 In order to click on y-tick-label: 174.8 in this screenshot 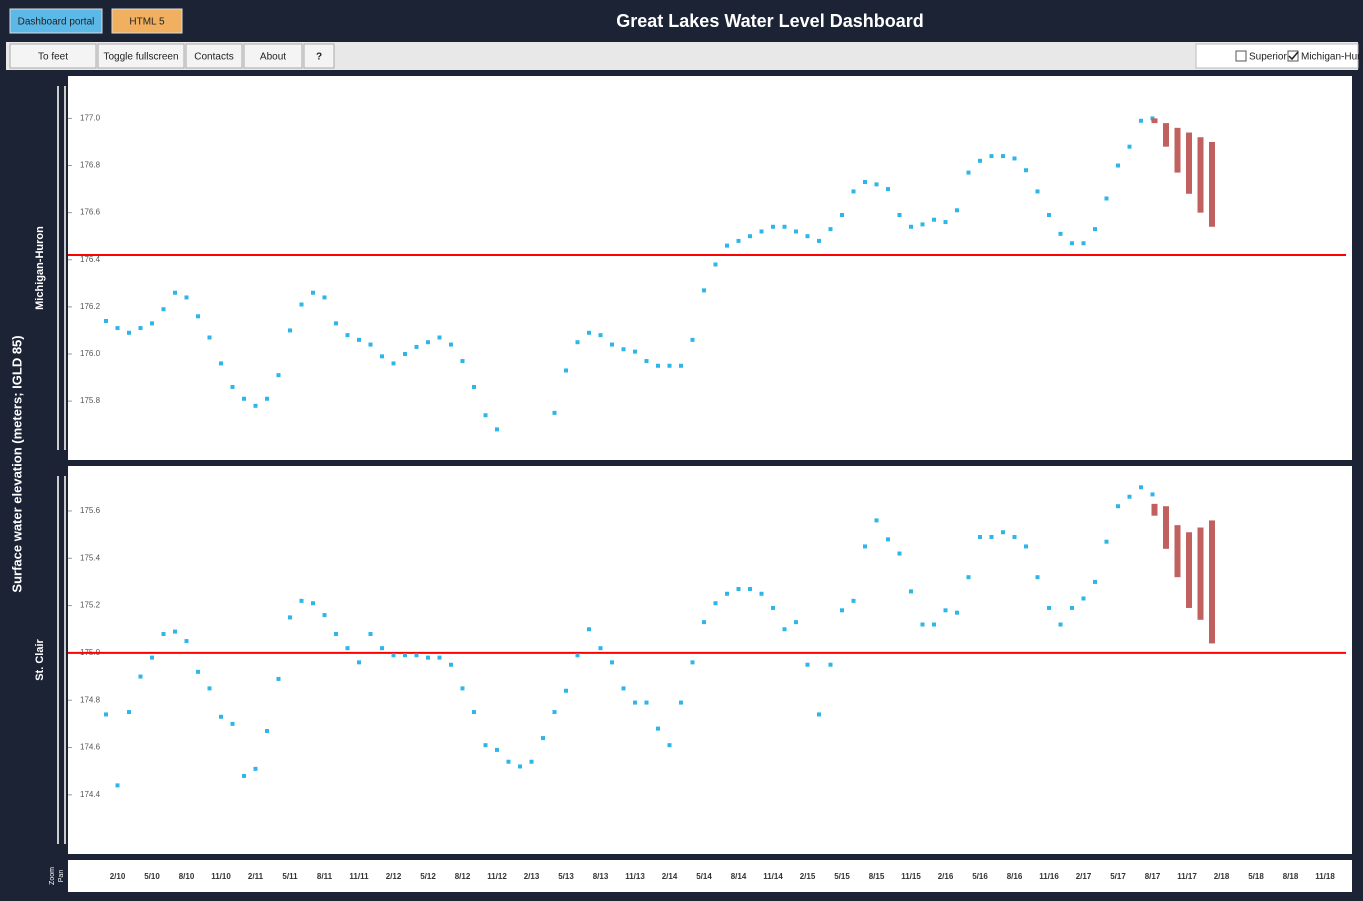, I will do `click(90, 699)`.